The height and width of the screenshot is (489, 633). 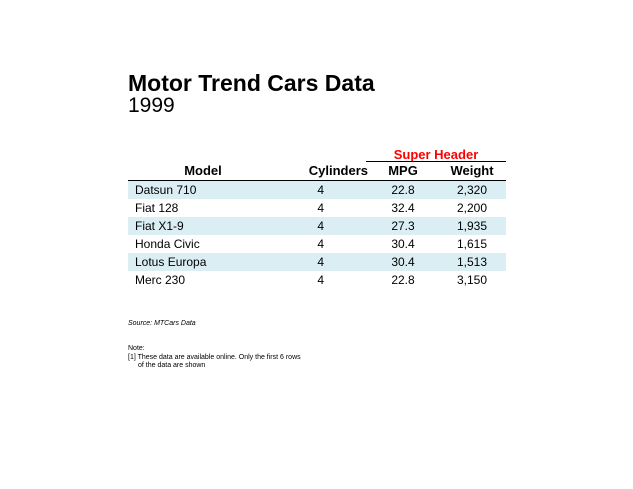 I want to click on source-note: Source: MTCars Data, so click(x=162, y=323).